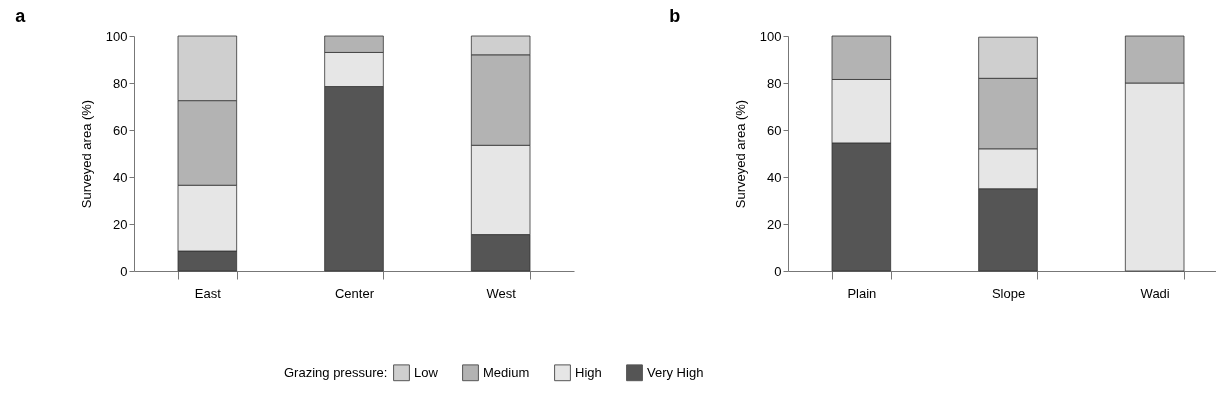 The width and height of the screenshot is (1216, 411). What do you see at coordinates (588, 372) in the screenshot?
I see `legend-label: High` at bounding box center [588, 372].